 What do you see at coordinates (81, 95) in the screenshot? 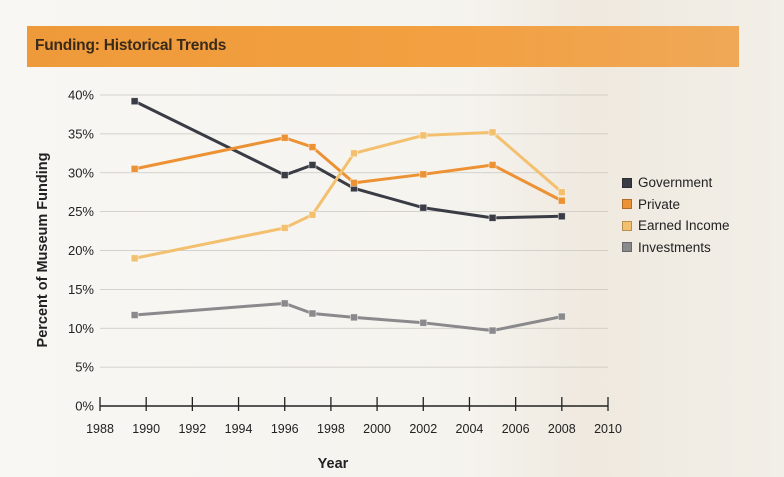
I see `y-tick-label: 40%` at bounding box center [81, 95].